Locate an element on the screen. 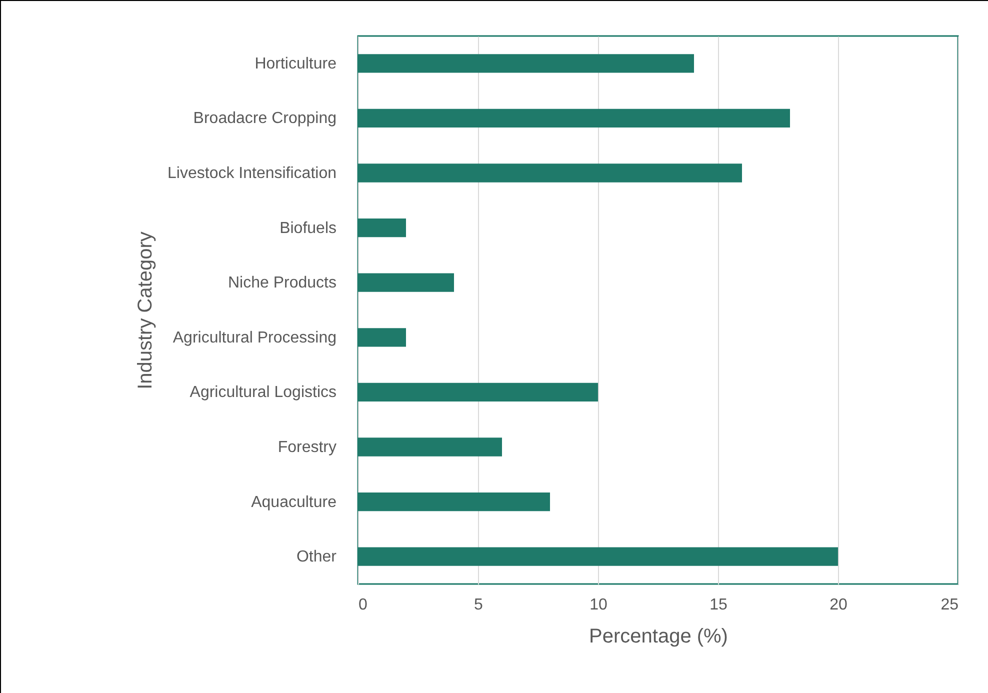  y-tick-label: Forestry is located at coordinates (307, 447).